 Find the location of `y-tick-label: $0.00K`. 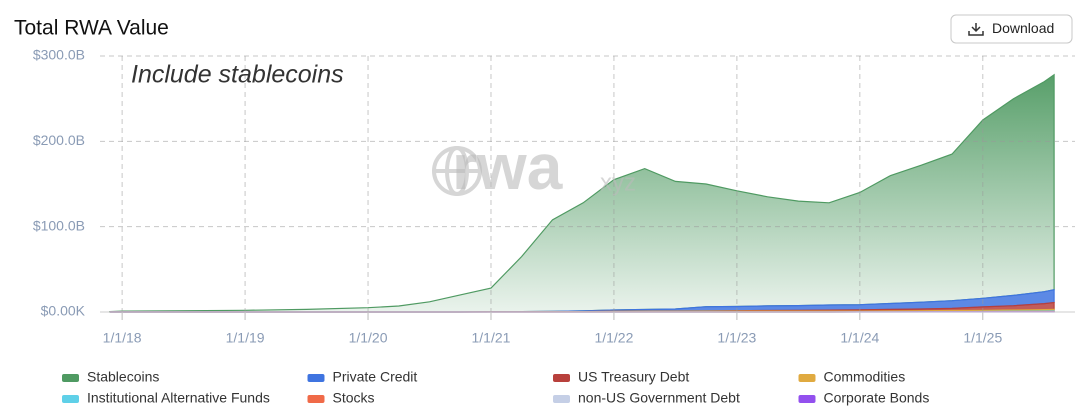

y-tick-label: $0.00K is located at coordinates (63, 311).